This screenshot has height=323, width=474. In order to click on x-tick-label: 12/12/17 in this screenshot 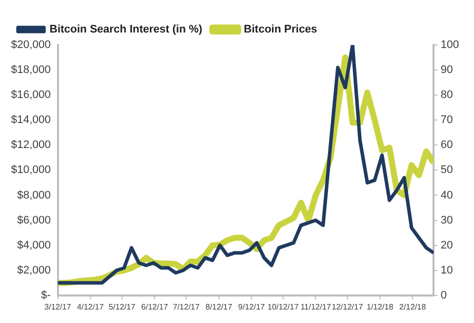, I will do `click(348, 307)`.